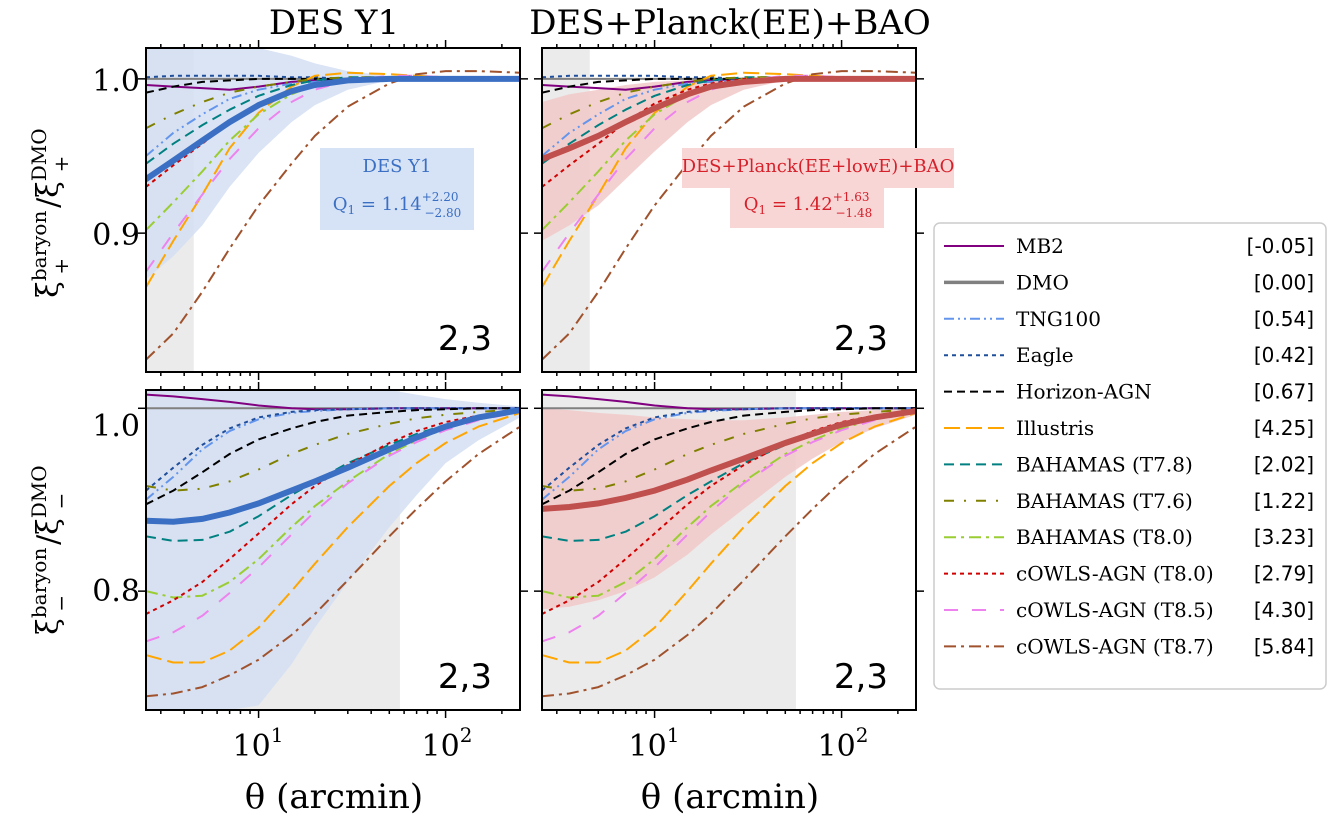 The height and width of the screenshot is (818, 1336). I want to click on legend-label: BAHAMAS (T7.8), so click(1104, 464).